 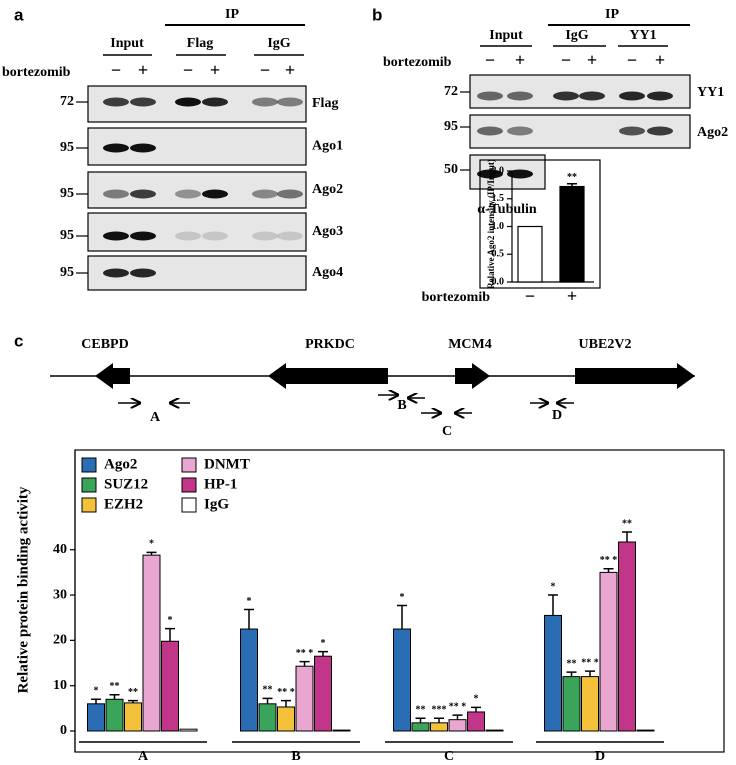 I want to click on panel-label: a, so click(x=19, y=14).